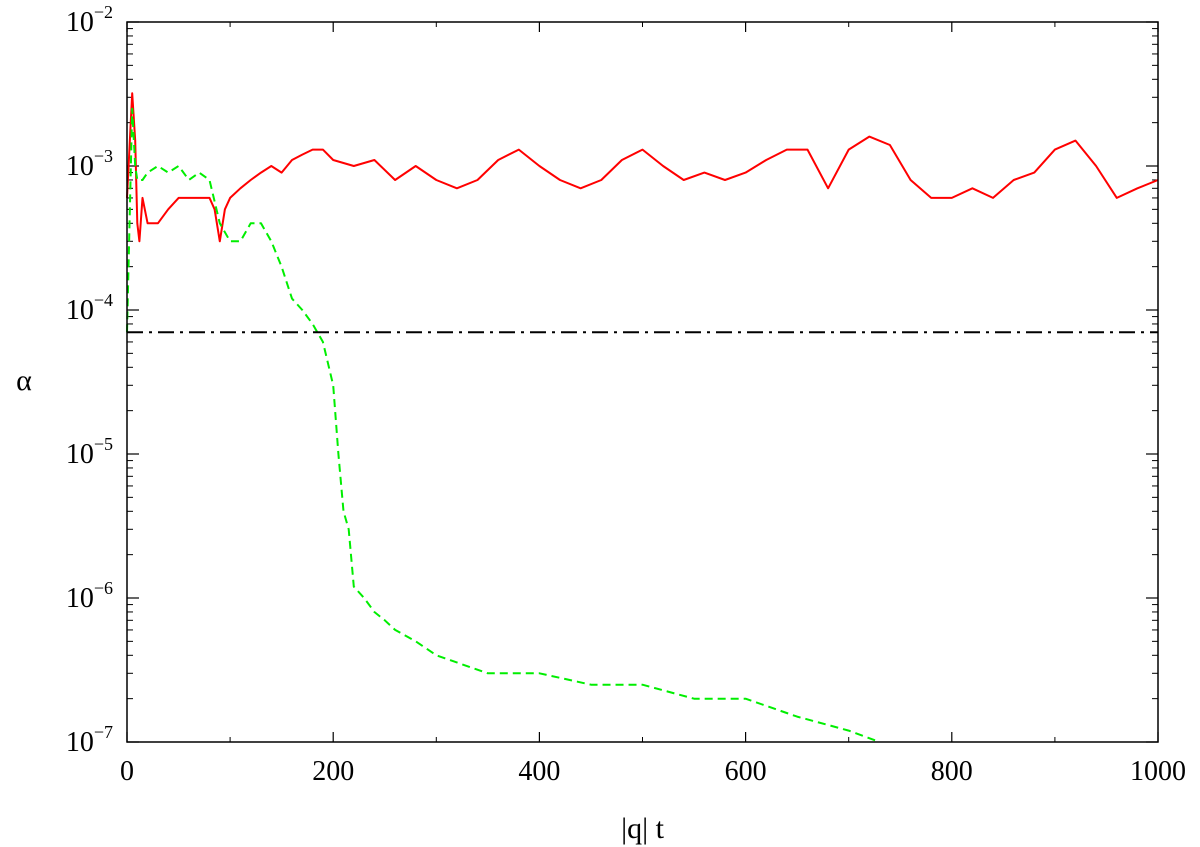 The height and width of the screenshot is (847, 1200). Describe the element at coordinates (89, 452) in the screenshot. I see `y-tick-label: 10⁻⁵` at that location.